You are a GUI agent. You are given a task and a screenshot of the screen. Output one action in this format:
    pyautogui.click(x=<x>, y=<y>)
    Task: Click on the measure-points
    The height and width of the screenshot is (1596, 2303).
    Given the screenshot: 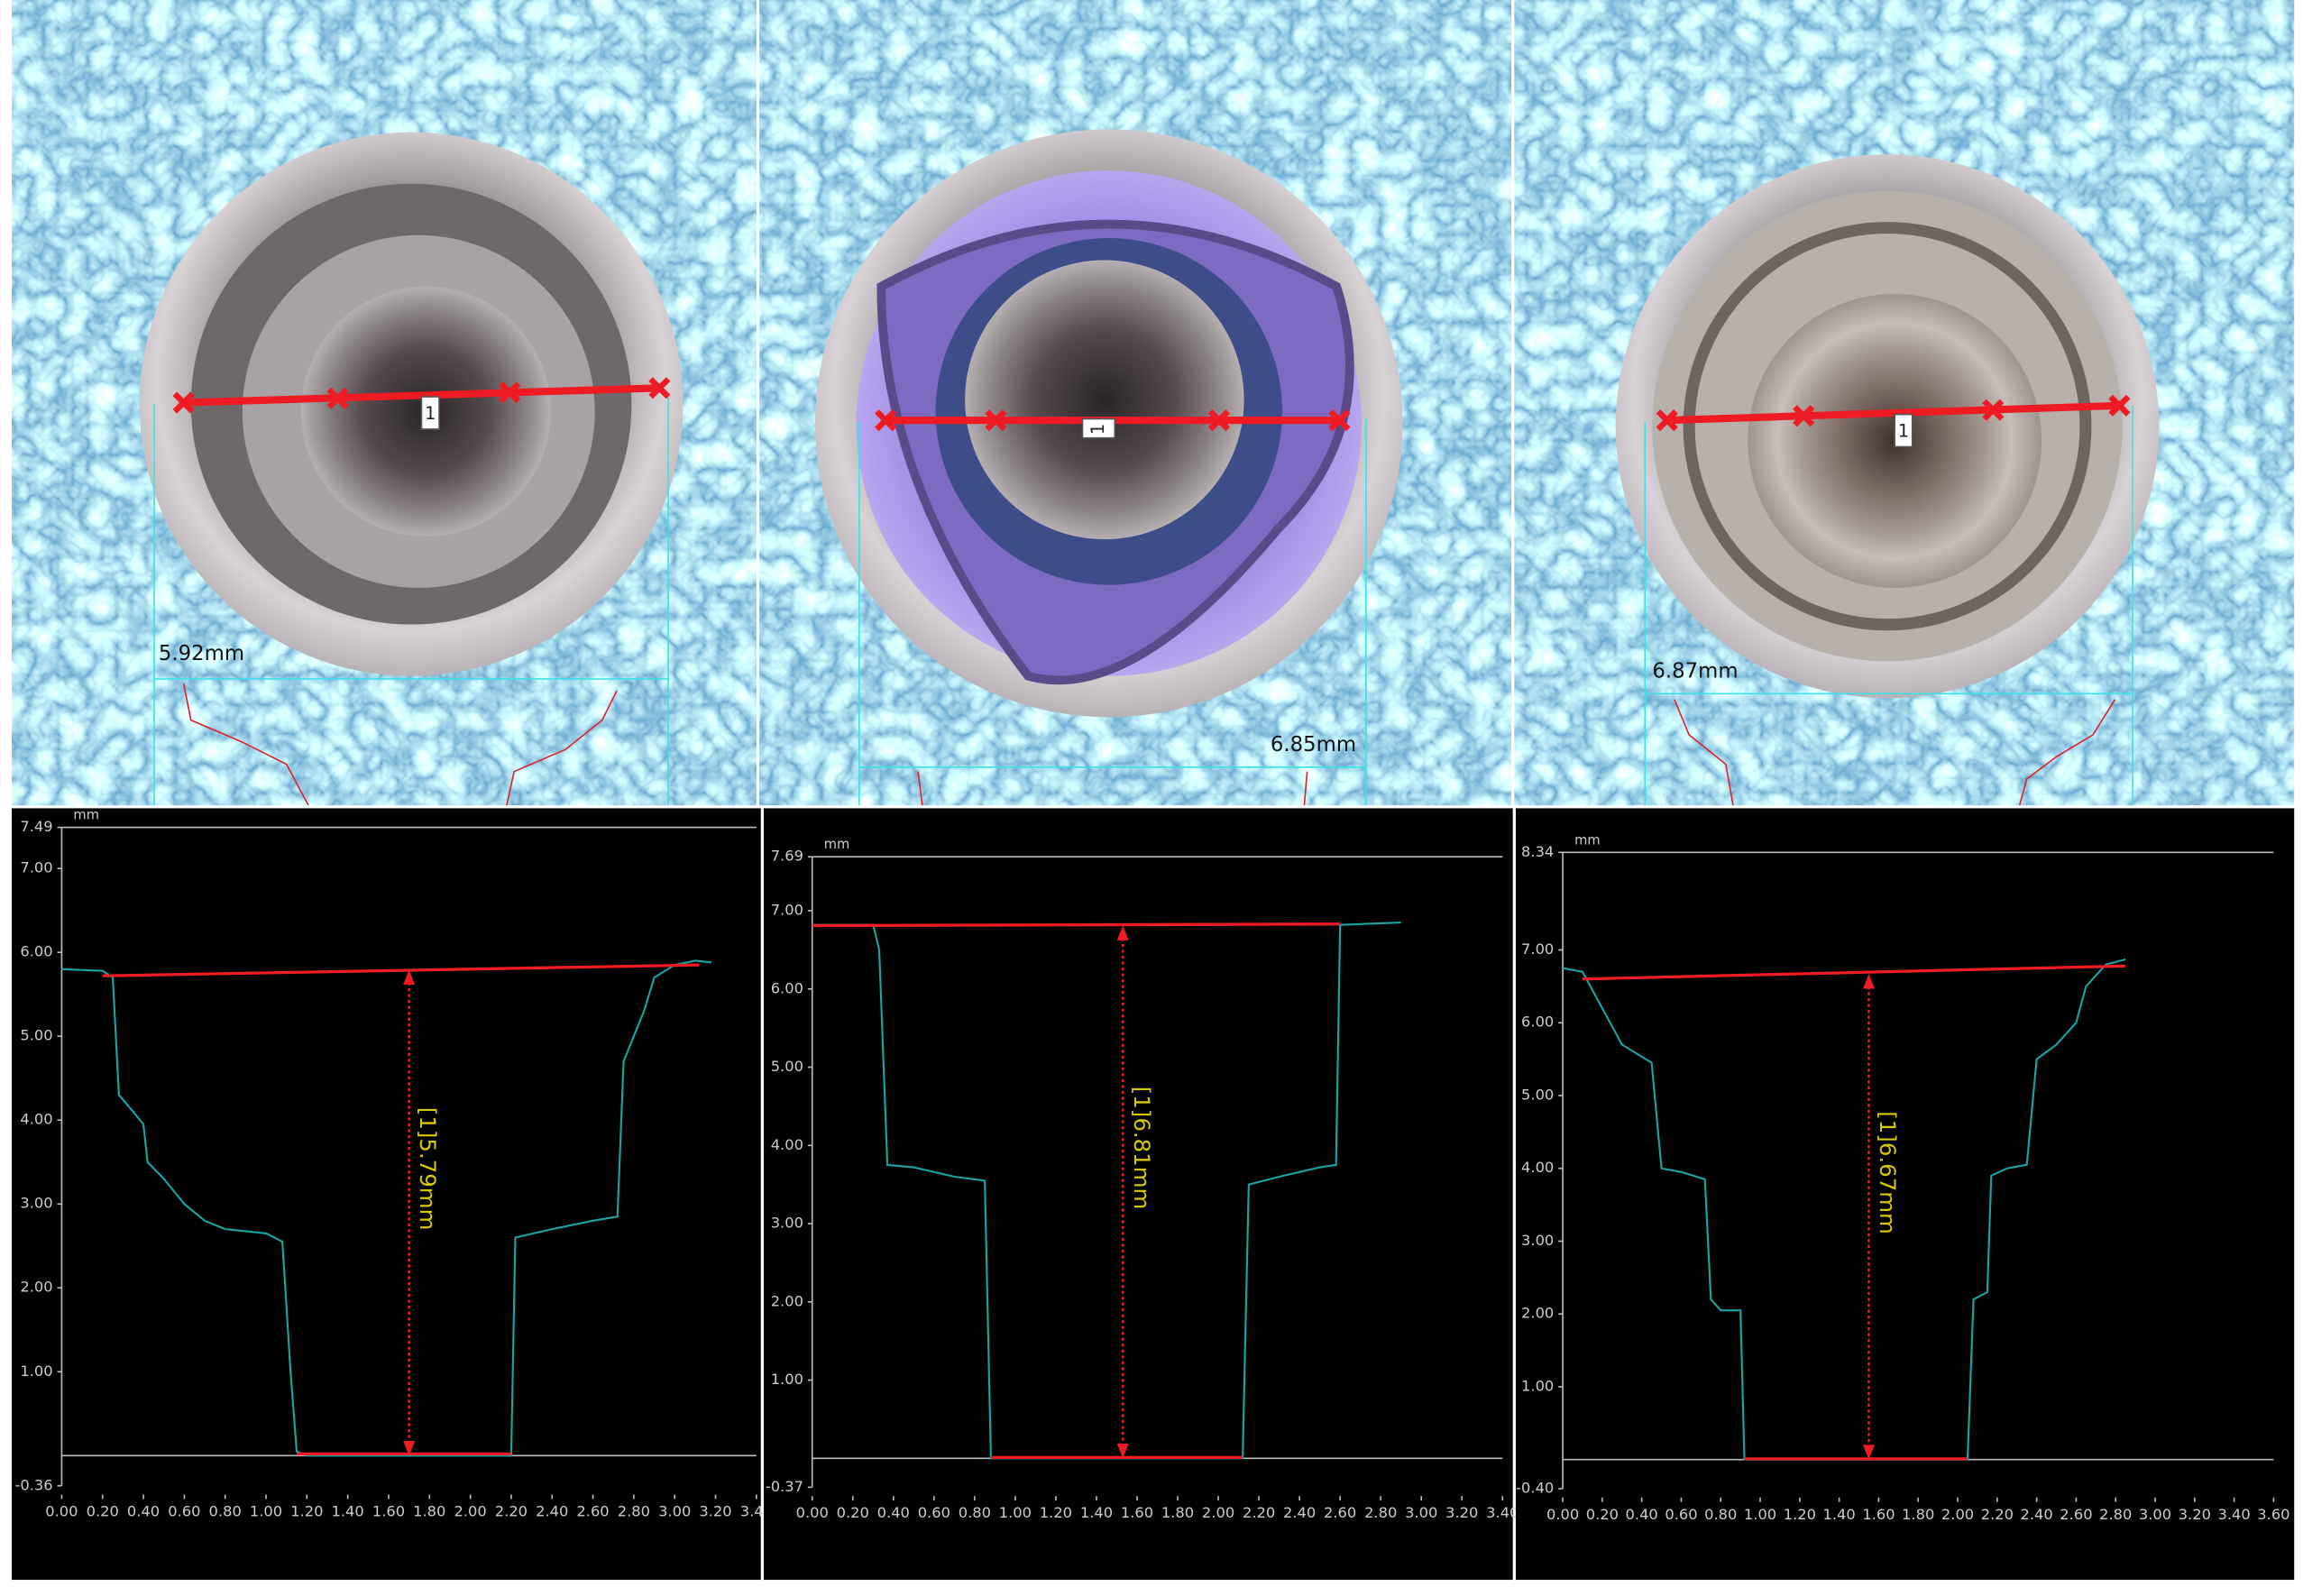 What is the action you would take?
    pyautogui.click(x=1151, y=404)
    